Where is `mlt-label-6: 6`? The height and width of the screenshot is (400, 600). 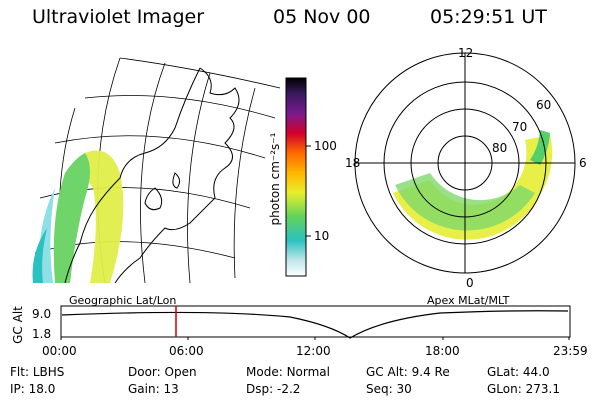 mlt-label-6: 6 is located at coordinates (583, 163).